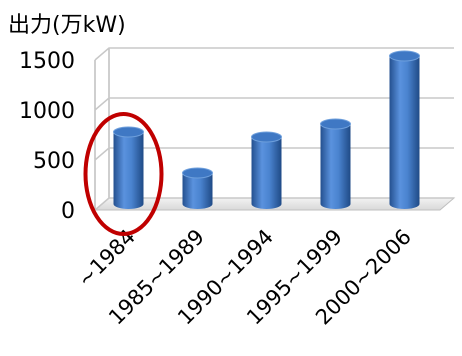 The height and width of the screenshot is (356, 462). I want to click on y-tick-label: 1500, so click(47, 61).